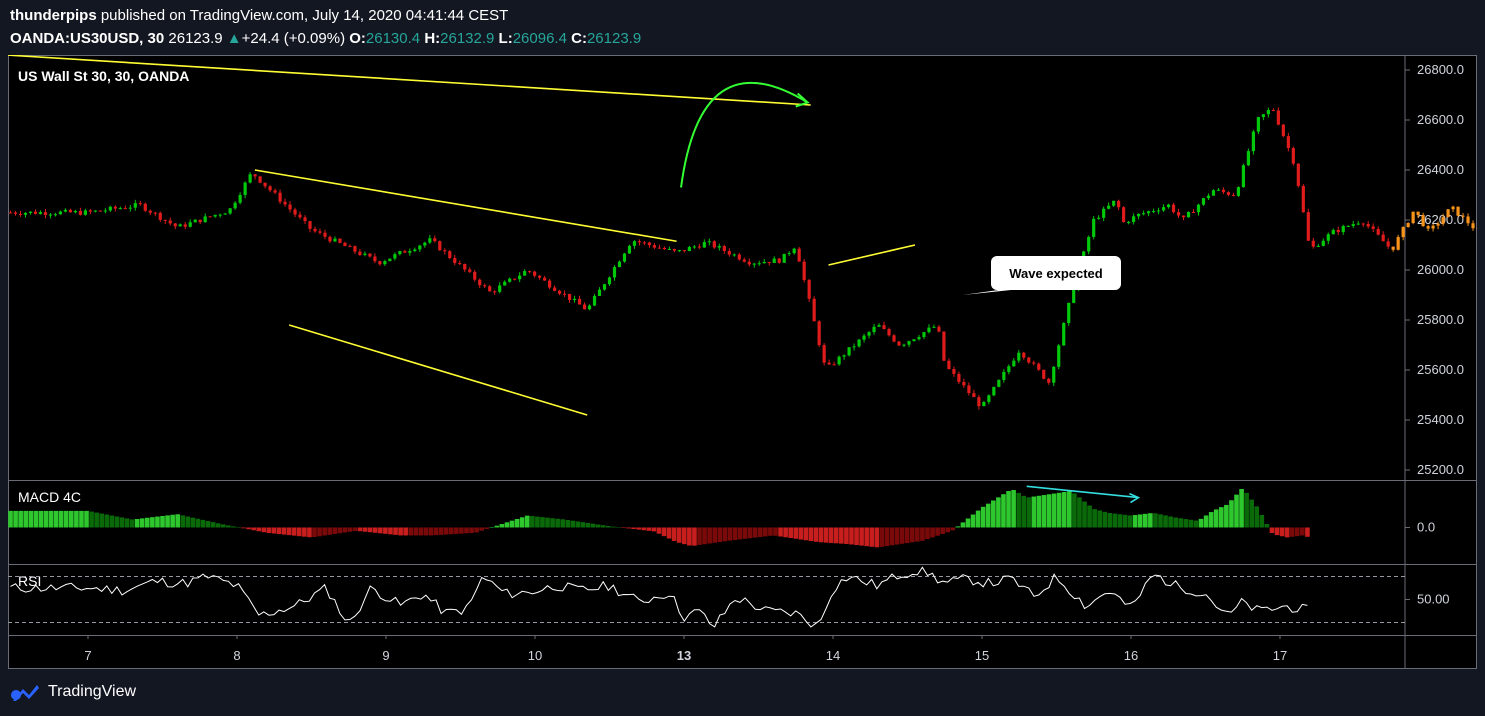 Image resolution: width=1485 pixels, height=716 pixels. I want to click on x-tick-label: 8, so click(236, 655).